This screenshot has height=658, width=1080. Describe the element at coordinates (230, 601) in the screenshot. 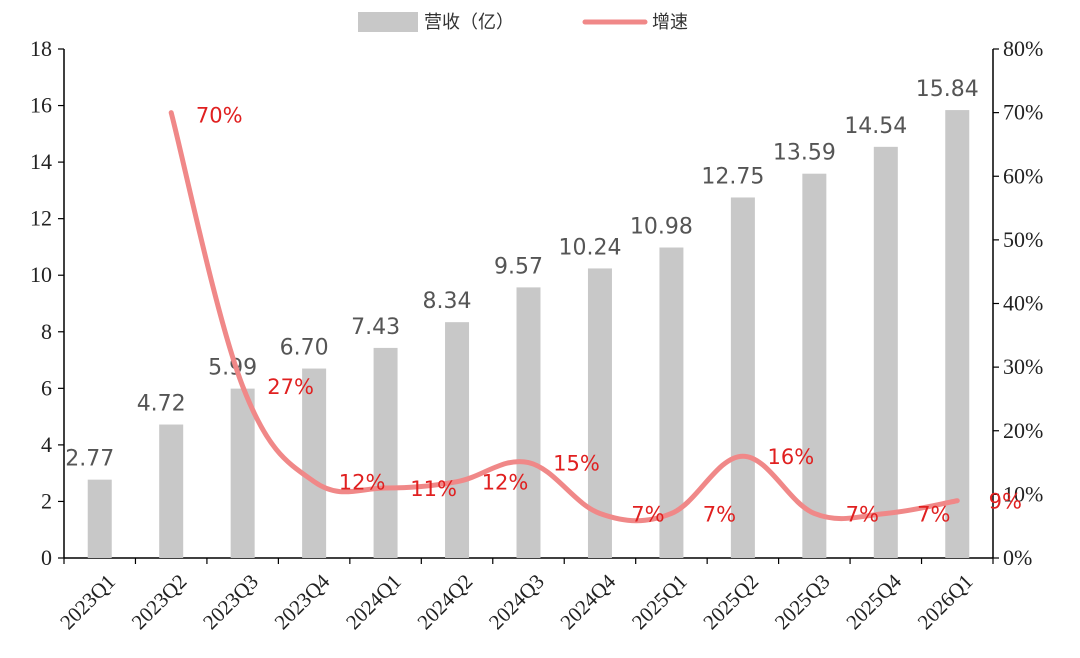

I see `x-tick-label: 2023Q3` at that location.